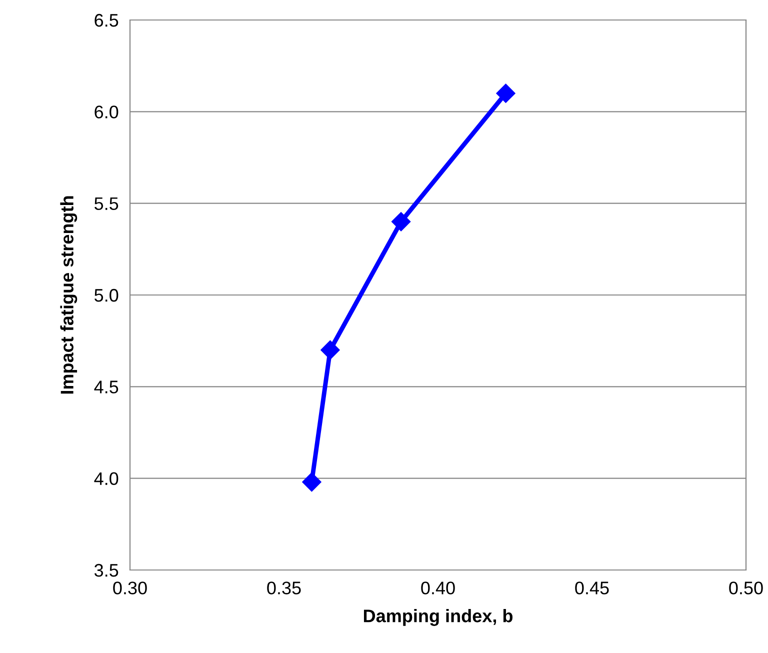 Image resolution: width=768 pixels, height=653 pixels. I want to click on x-tick-label: 0.40, so click(438, 588).